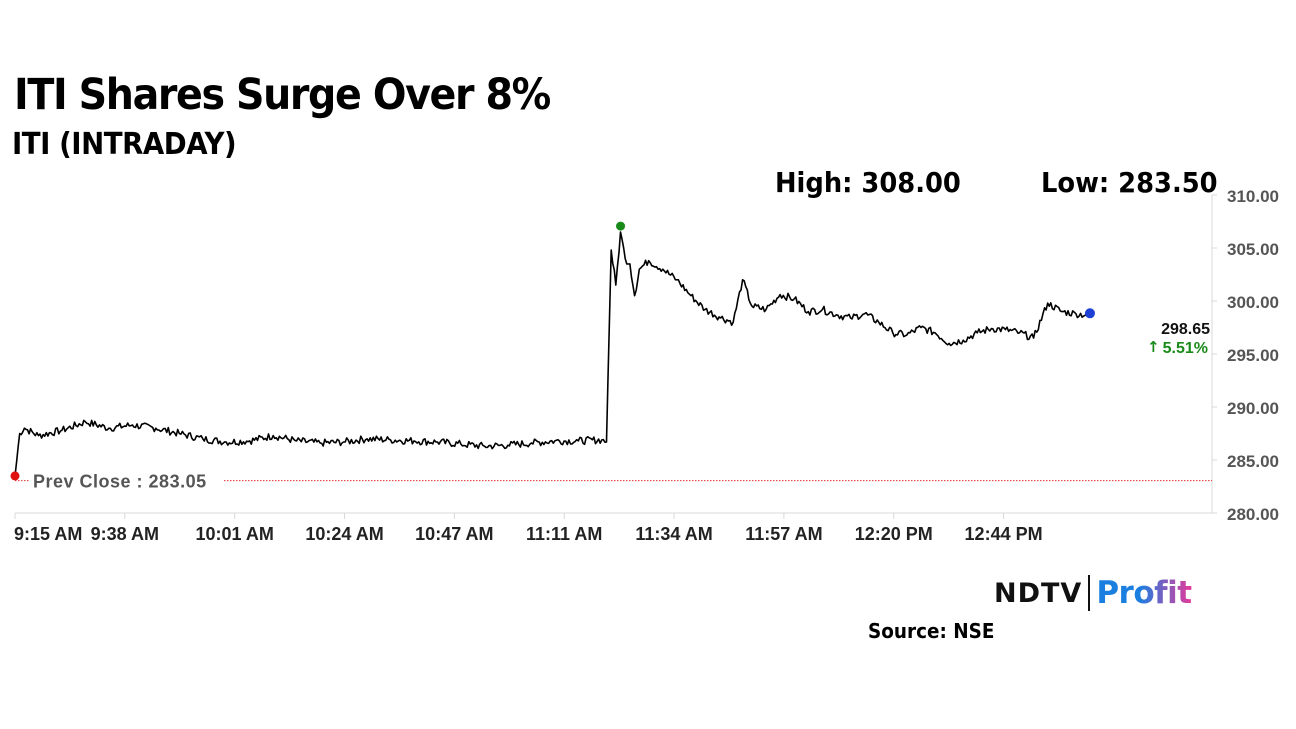 This screenshot has height=729, width=1296. What do you see at coordinates (1089, 313) in the screenshot?
I see `last-price-marker` at bounding box center [1089, 313].